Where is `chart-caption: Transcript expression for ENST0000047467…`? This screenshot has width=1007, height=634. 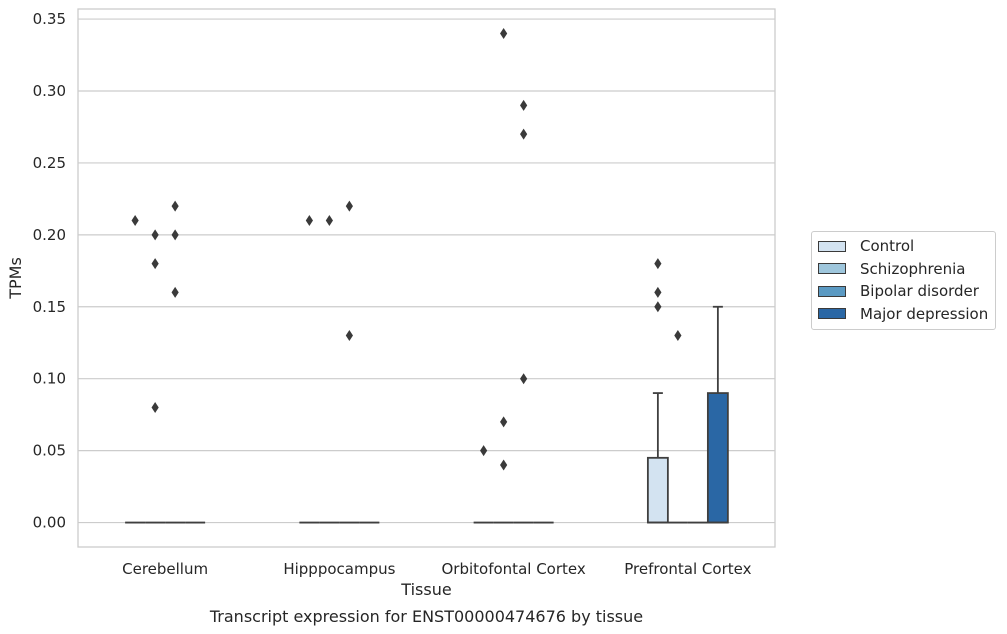
chart-caption: Transcript expression for ENST0000047467… is located at coordinates (426, 616).